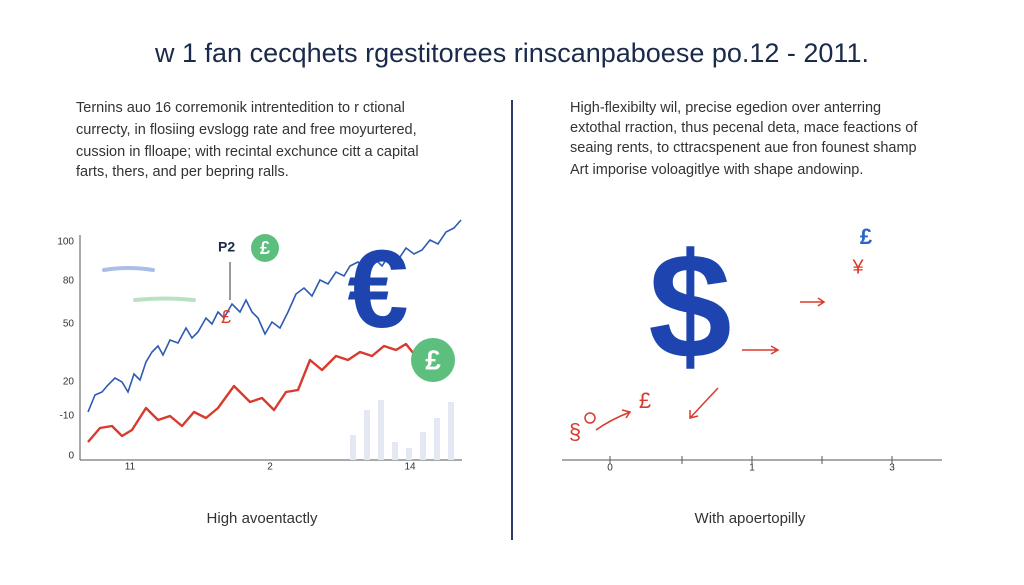  Describe the element at coordinates (226, 247) in the screenshot. I see `annotation: P2` at that location.